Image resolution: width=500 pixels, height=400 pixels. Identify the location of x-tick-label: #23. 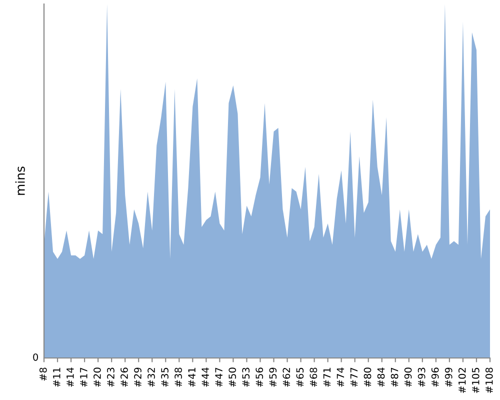
(110, 377).